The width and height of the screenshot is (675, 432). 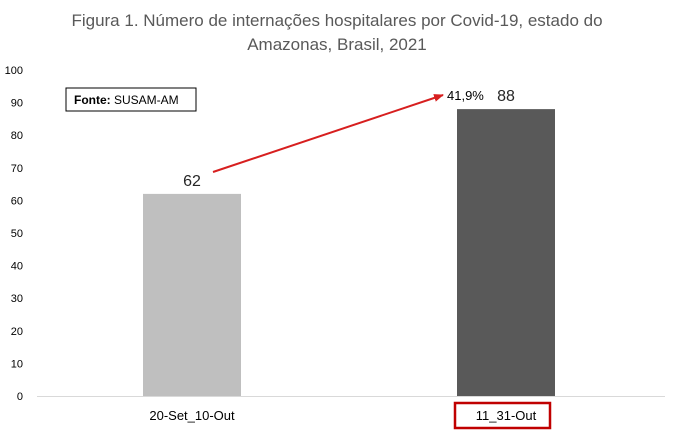 I want to click on y-tick-label: 70, so click(x=17, y=169).